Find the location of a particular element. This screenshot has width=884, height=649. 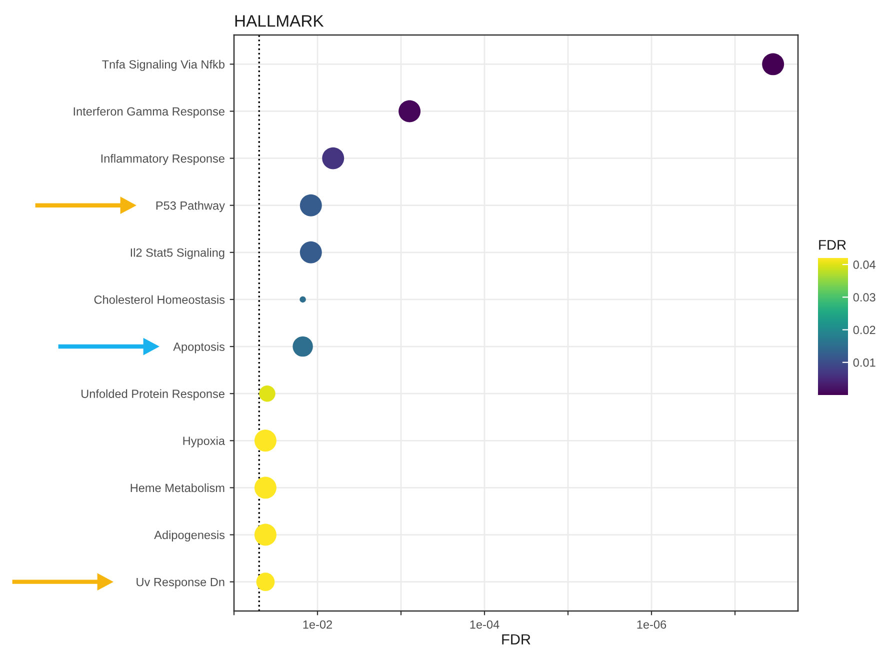

color-bar-label: 0.01 is located at coordinates (864, 362).